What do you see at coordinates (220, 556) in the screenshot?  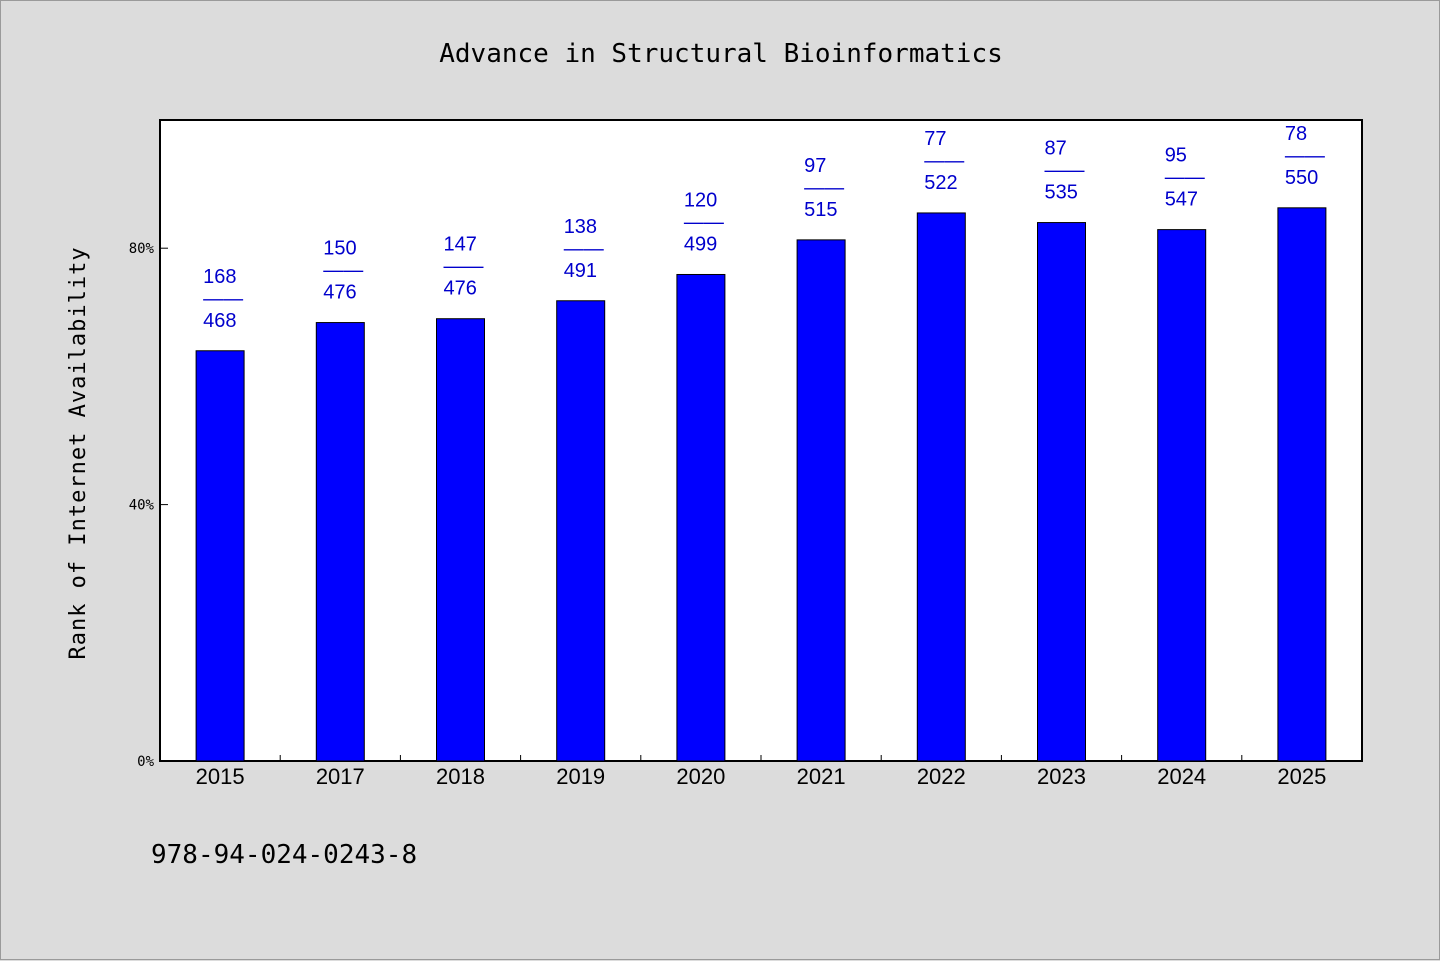 I see `bar-2015` at bounding box center [220, 556].